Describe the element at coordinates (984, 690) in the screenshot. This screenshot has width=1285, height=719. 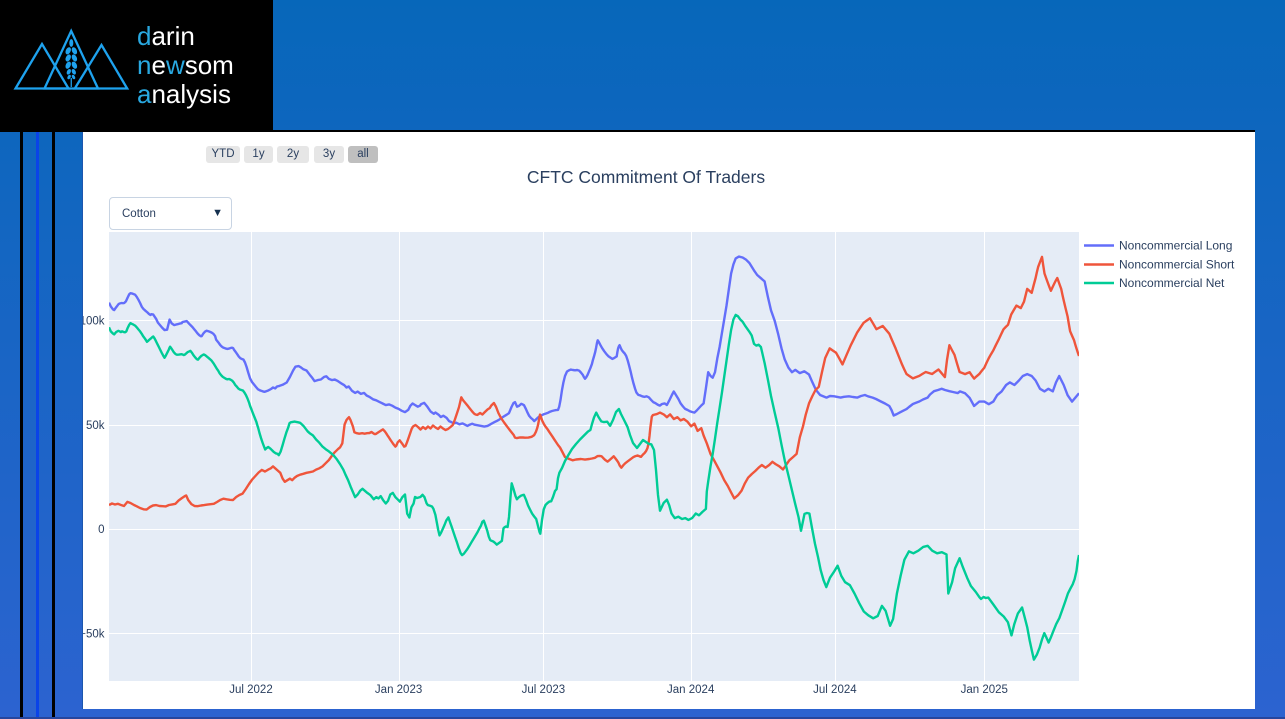
I see `svg-text: Jan 2025` at that location.